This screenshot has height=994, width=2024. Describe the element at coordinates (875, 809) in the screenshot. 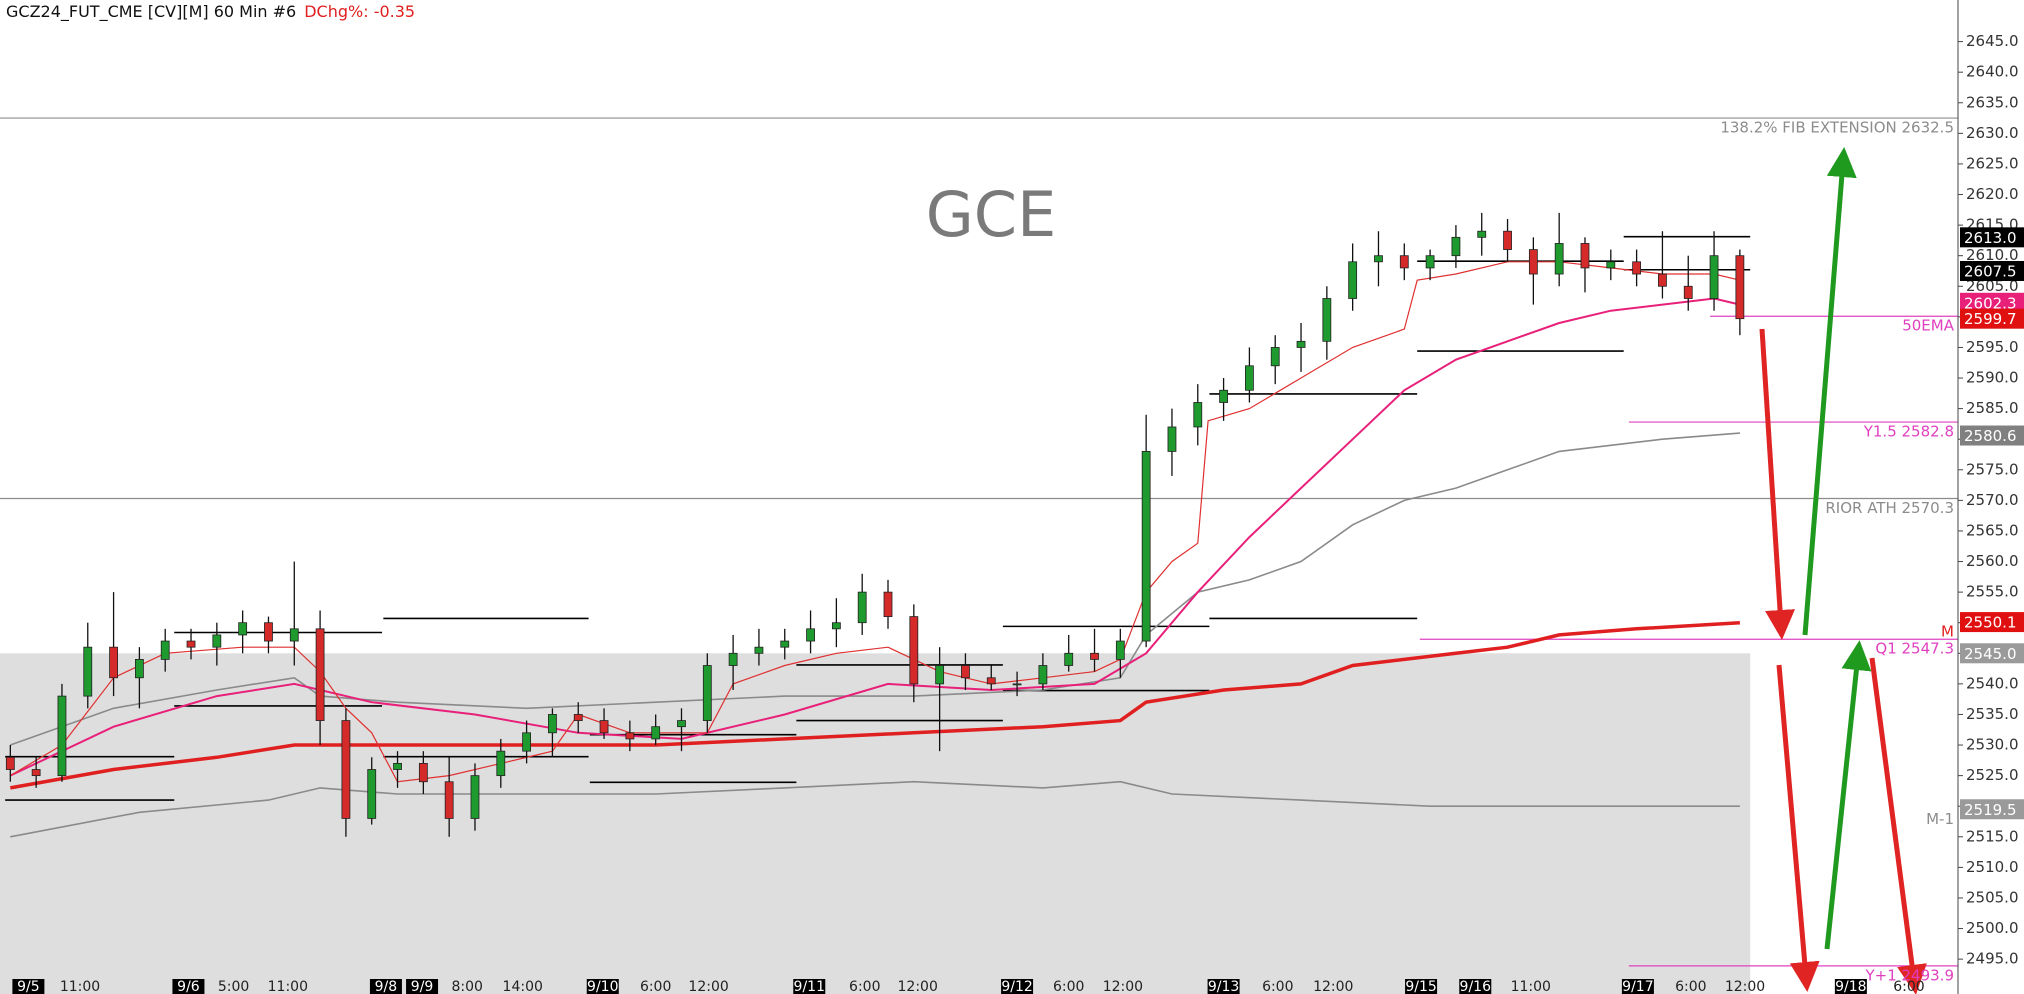

I see `indicator-line` at that location.